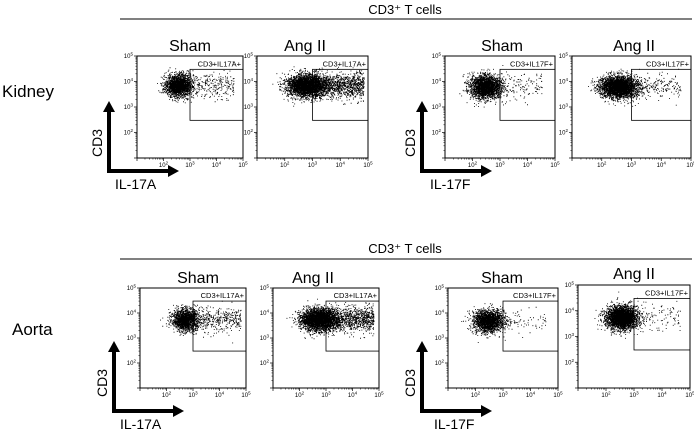  I want to click on plot-aorta-il17a-angii: CD3+IL17A+ 10² 10³ 10⁴ 10⁵ 10² 10³ 10⁴ 10⁵, so click(322, 342).